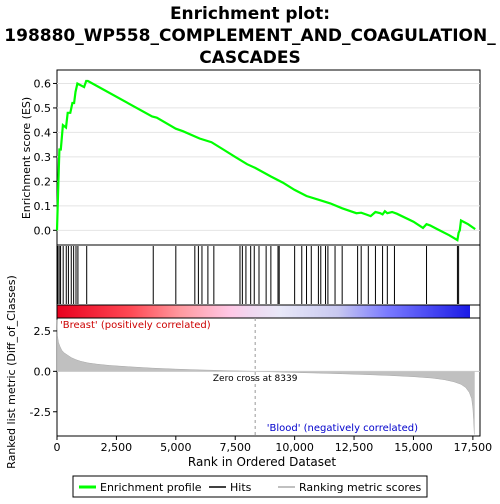  What do you see at coordinates (255, 379) in the screenshot?
I see `zero-cross-label: Zero cross at 8339` at bounding box center [255, 379].